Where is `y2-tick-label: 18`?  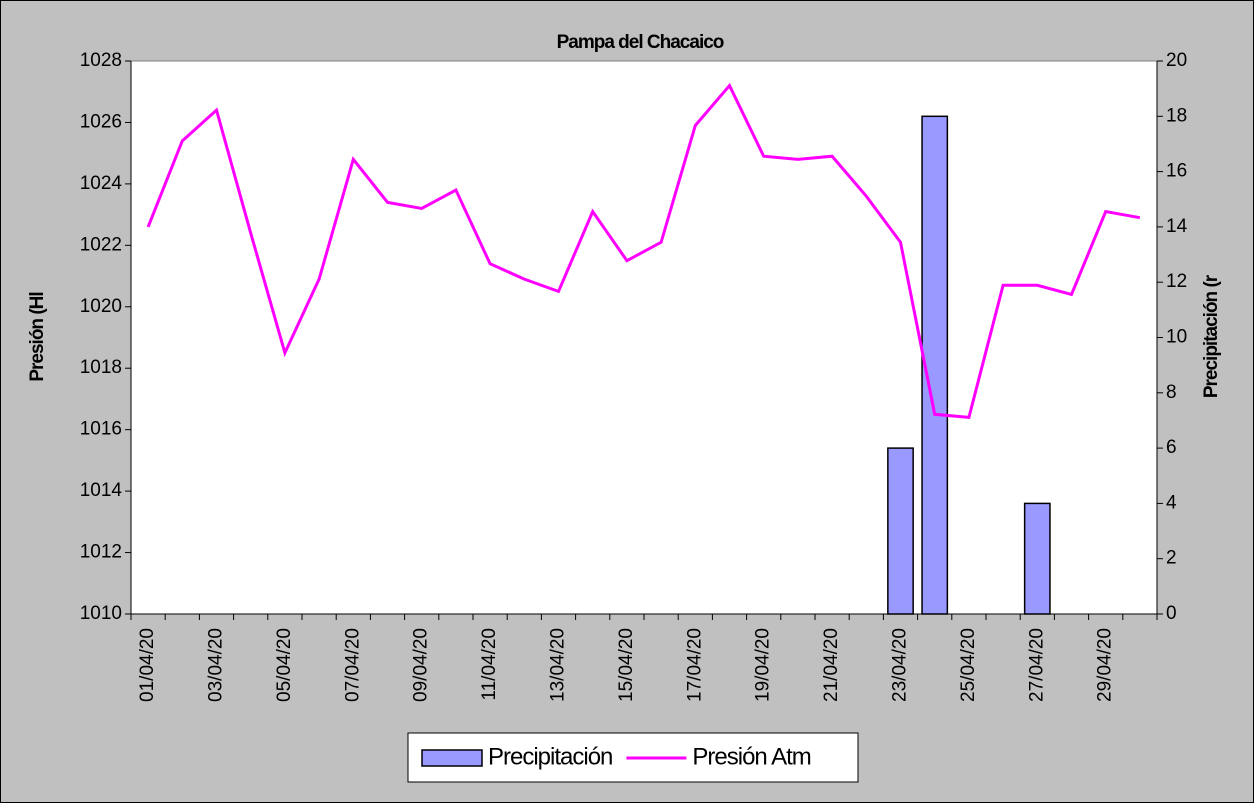 y2-tick-label: 18 is located at coordinates (1176, 115).